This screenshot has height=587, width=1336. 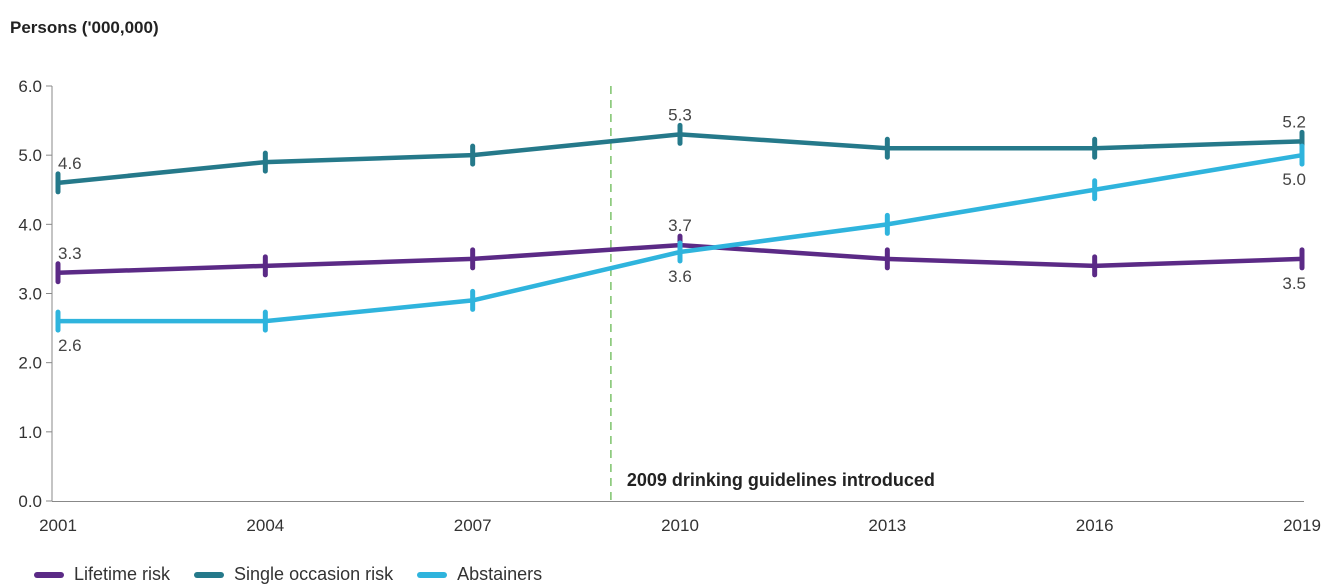 I want to click on y-tick-label: 1.0, so click(x=30, y=432).